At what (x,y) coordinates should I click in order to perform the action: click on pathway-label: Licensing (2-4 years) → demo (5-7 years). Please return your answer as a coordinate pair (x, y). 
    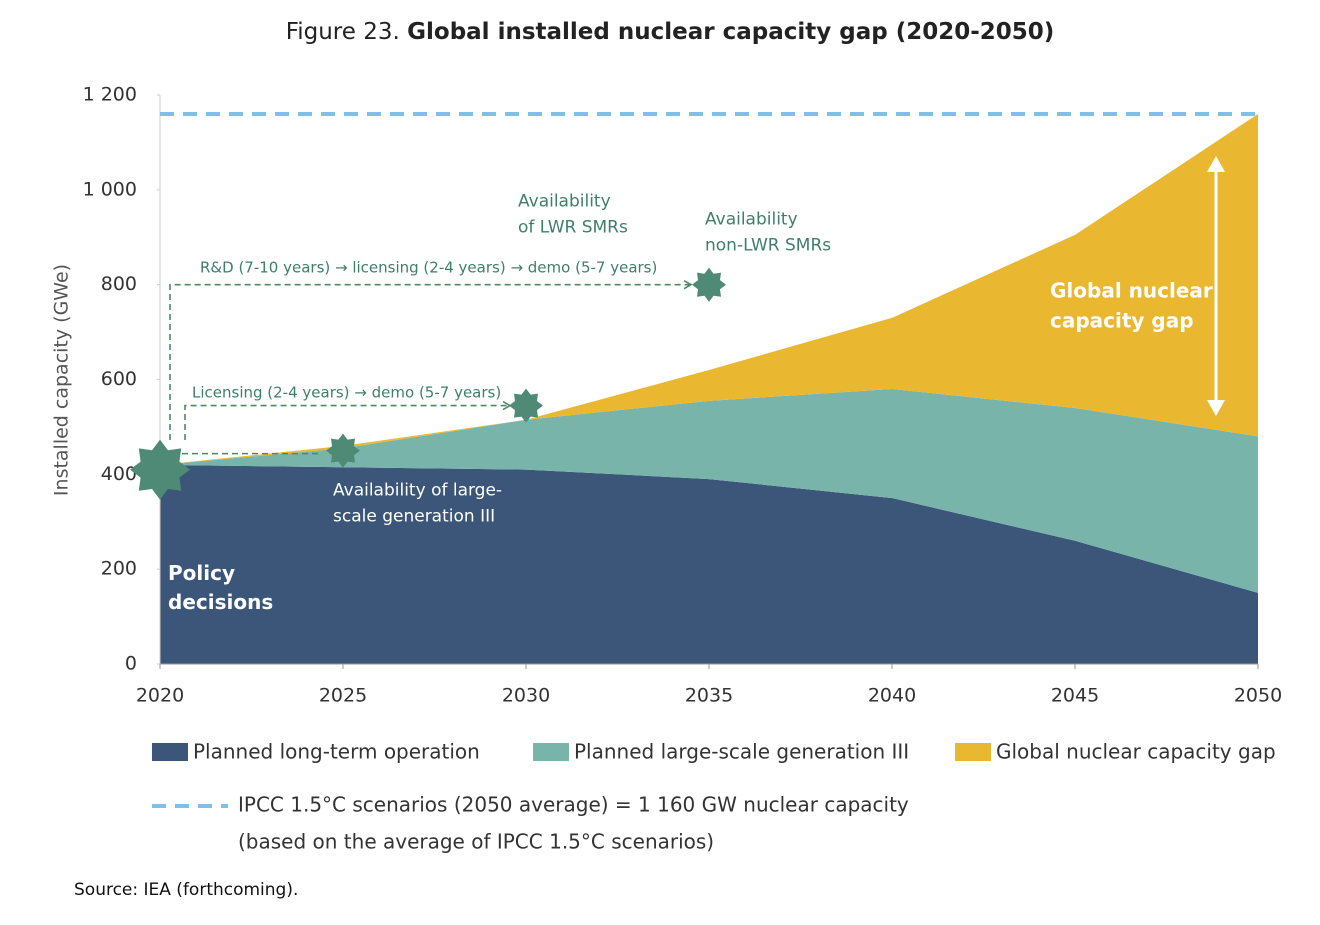
    Looking at the image, I should click on (346, 393).